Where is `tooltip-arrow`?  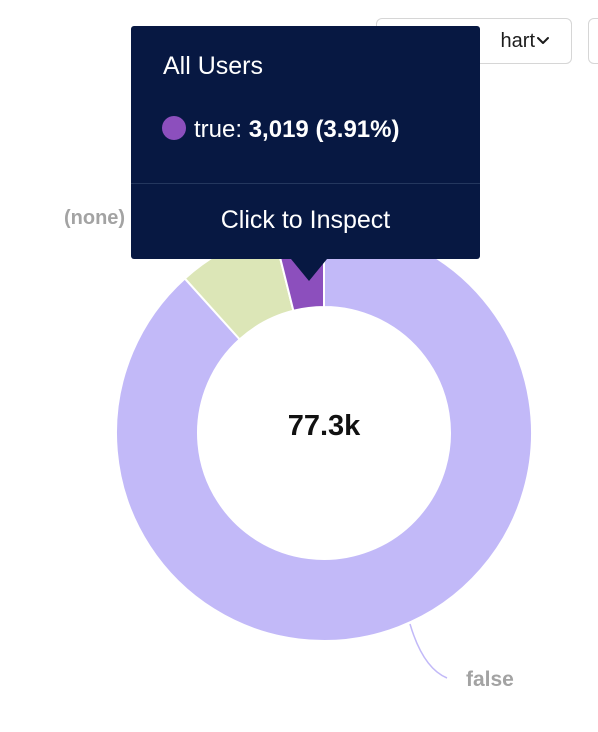
tooltip-arrow is located at coordinates (309, 270).